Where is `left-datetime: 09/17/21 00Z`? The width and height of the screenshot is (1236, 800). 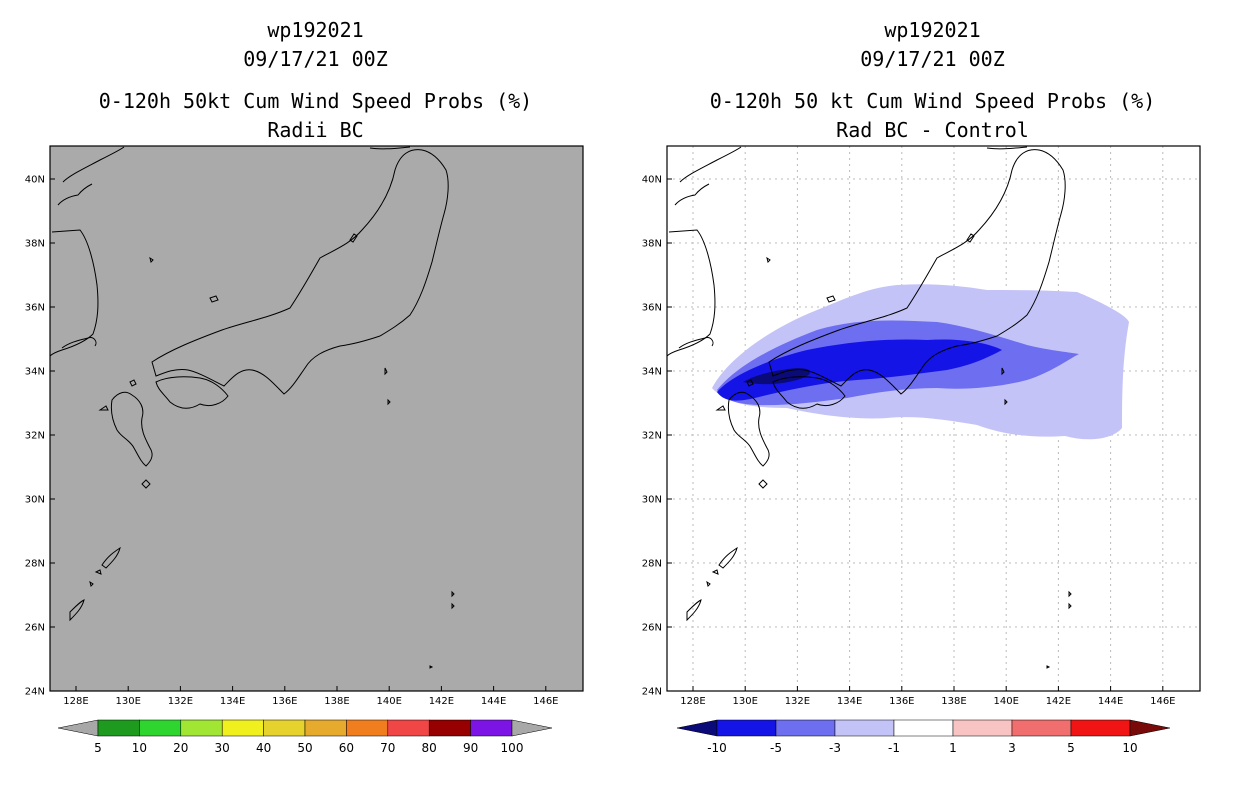 left-datetime: 09/17/21 00Z is located at coordinates (315, 59).